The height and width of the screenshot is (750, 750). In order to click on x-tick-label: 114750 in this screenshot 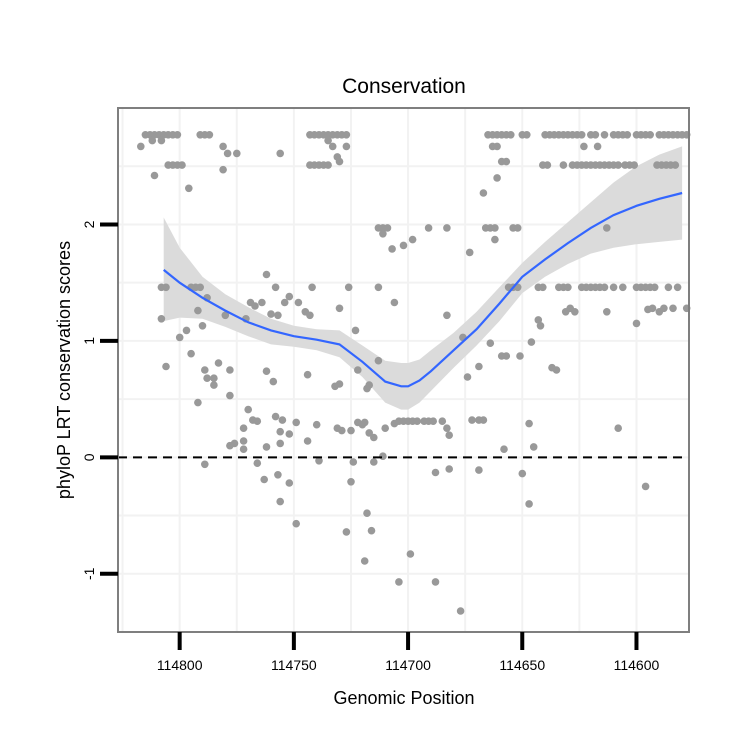, I will do `click(294, 665)`.